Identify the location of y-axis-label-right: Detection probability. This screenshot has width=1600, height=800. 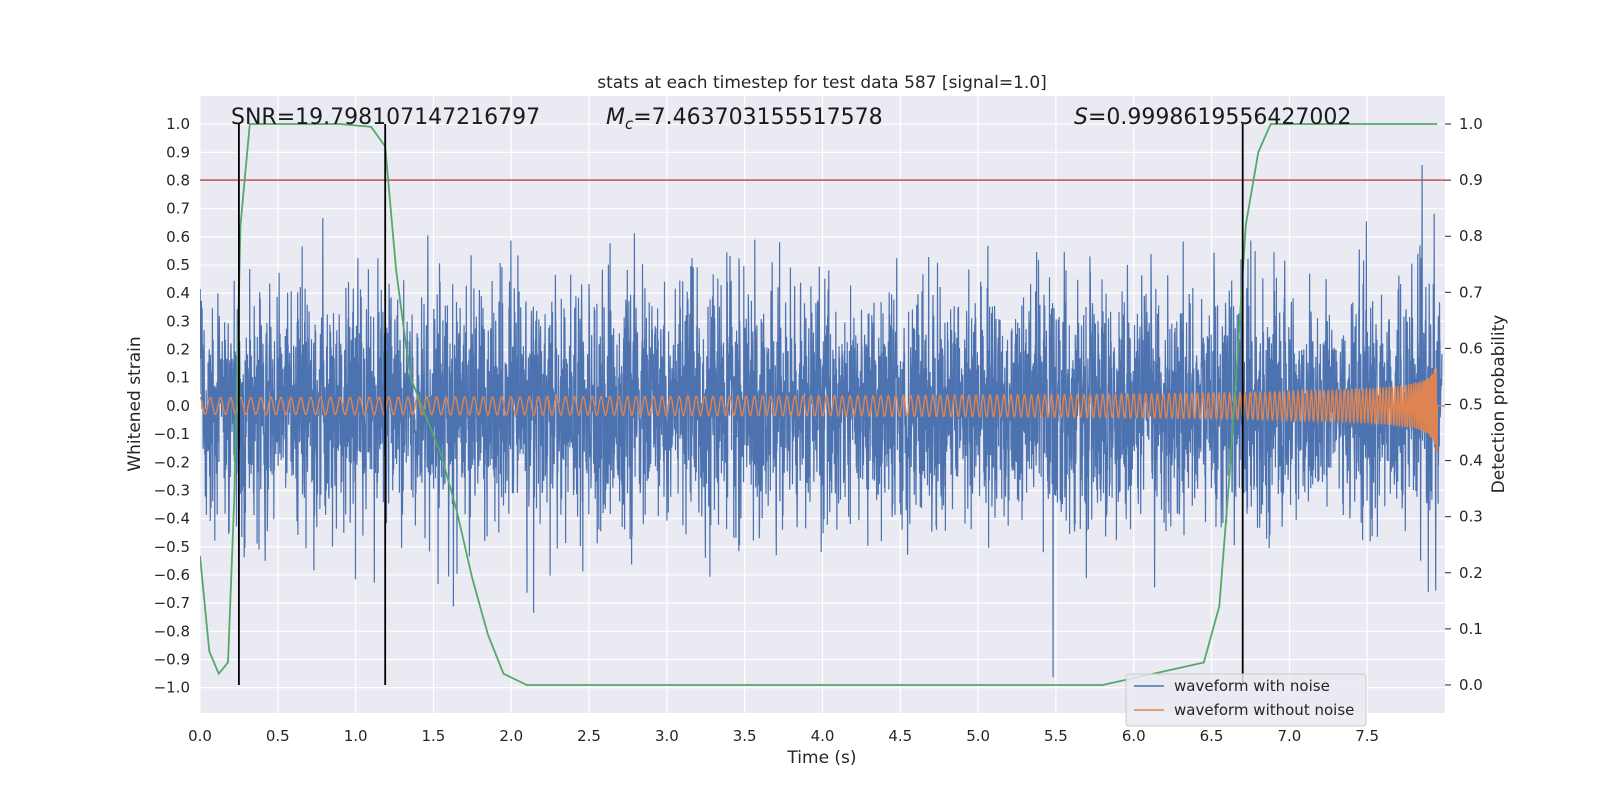
(1499, 404).